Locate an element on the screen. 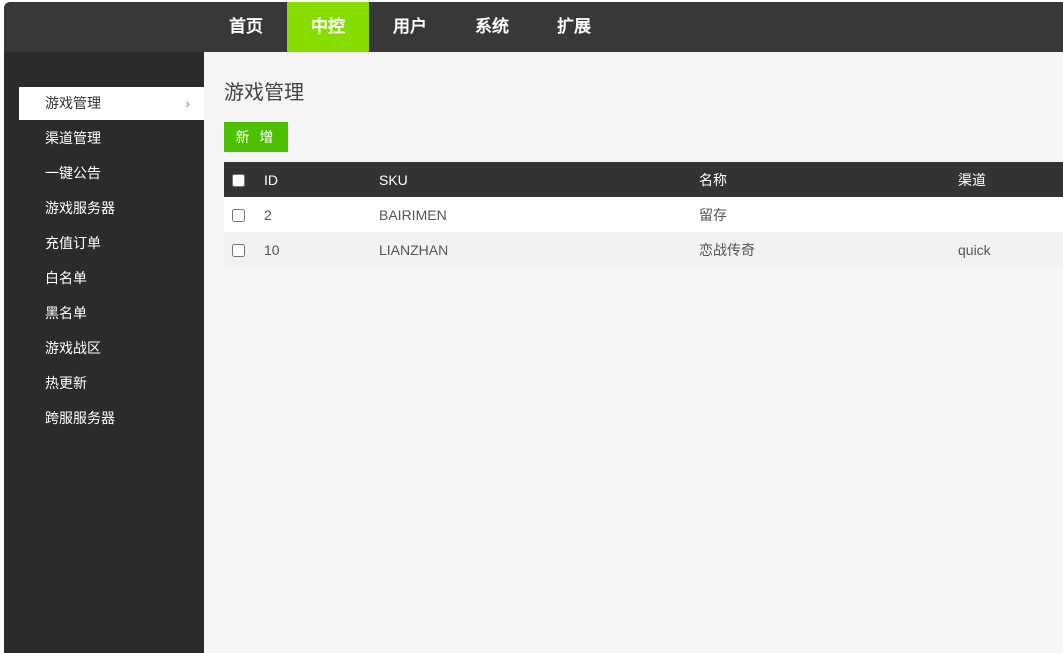  chevron-right-icon: › is located at coordinates (187, 103).